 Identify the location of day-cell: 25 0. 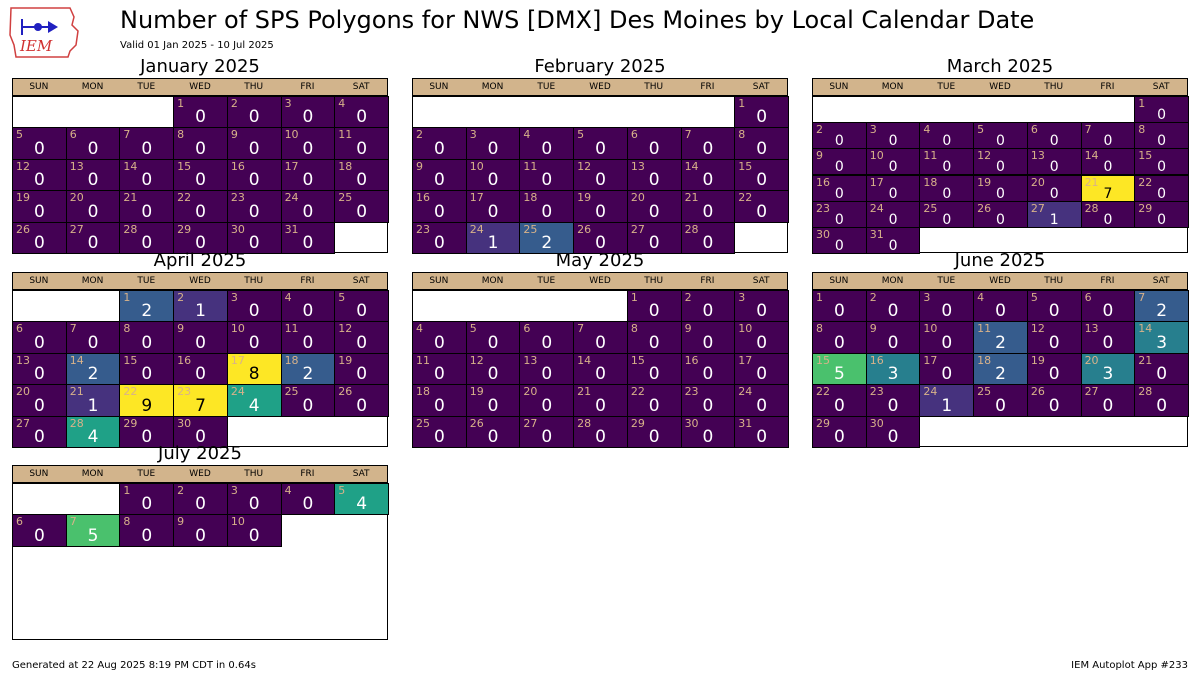
(439, 431).